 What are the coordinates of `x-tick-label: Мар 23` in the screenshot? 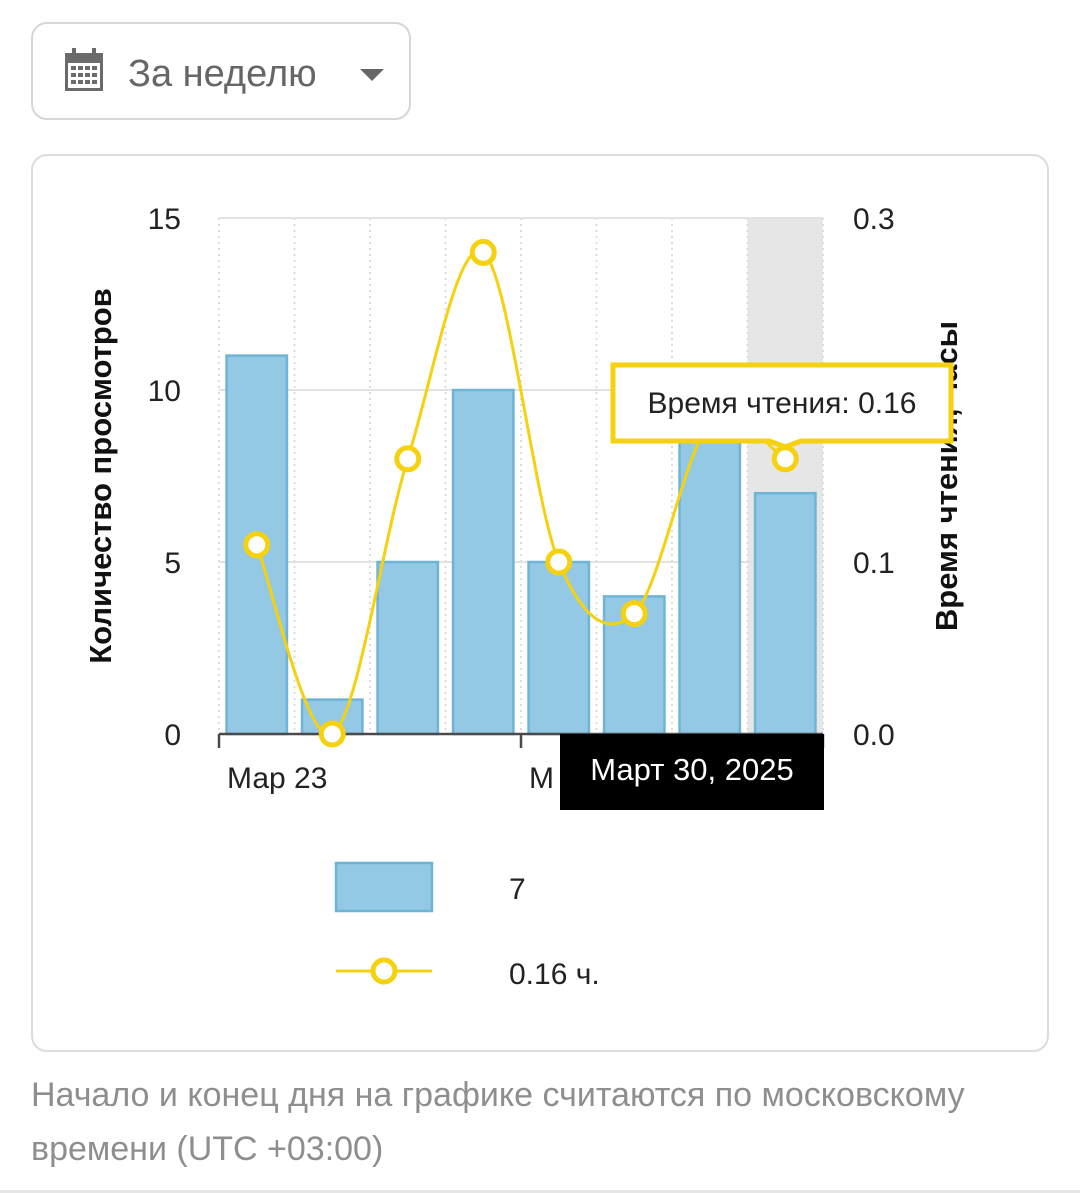 It's located at (277, 778).